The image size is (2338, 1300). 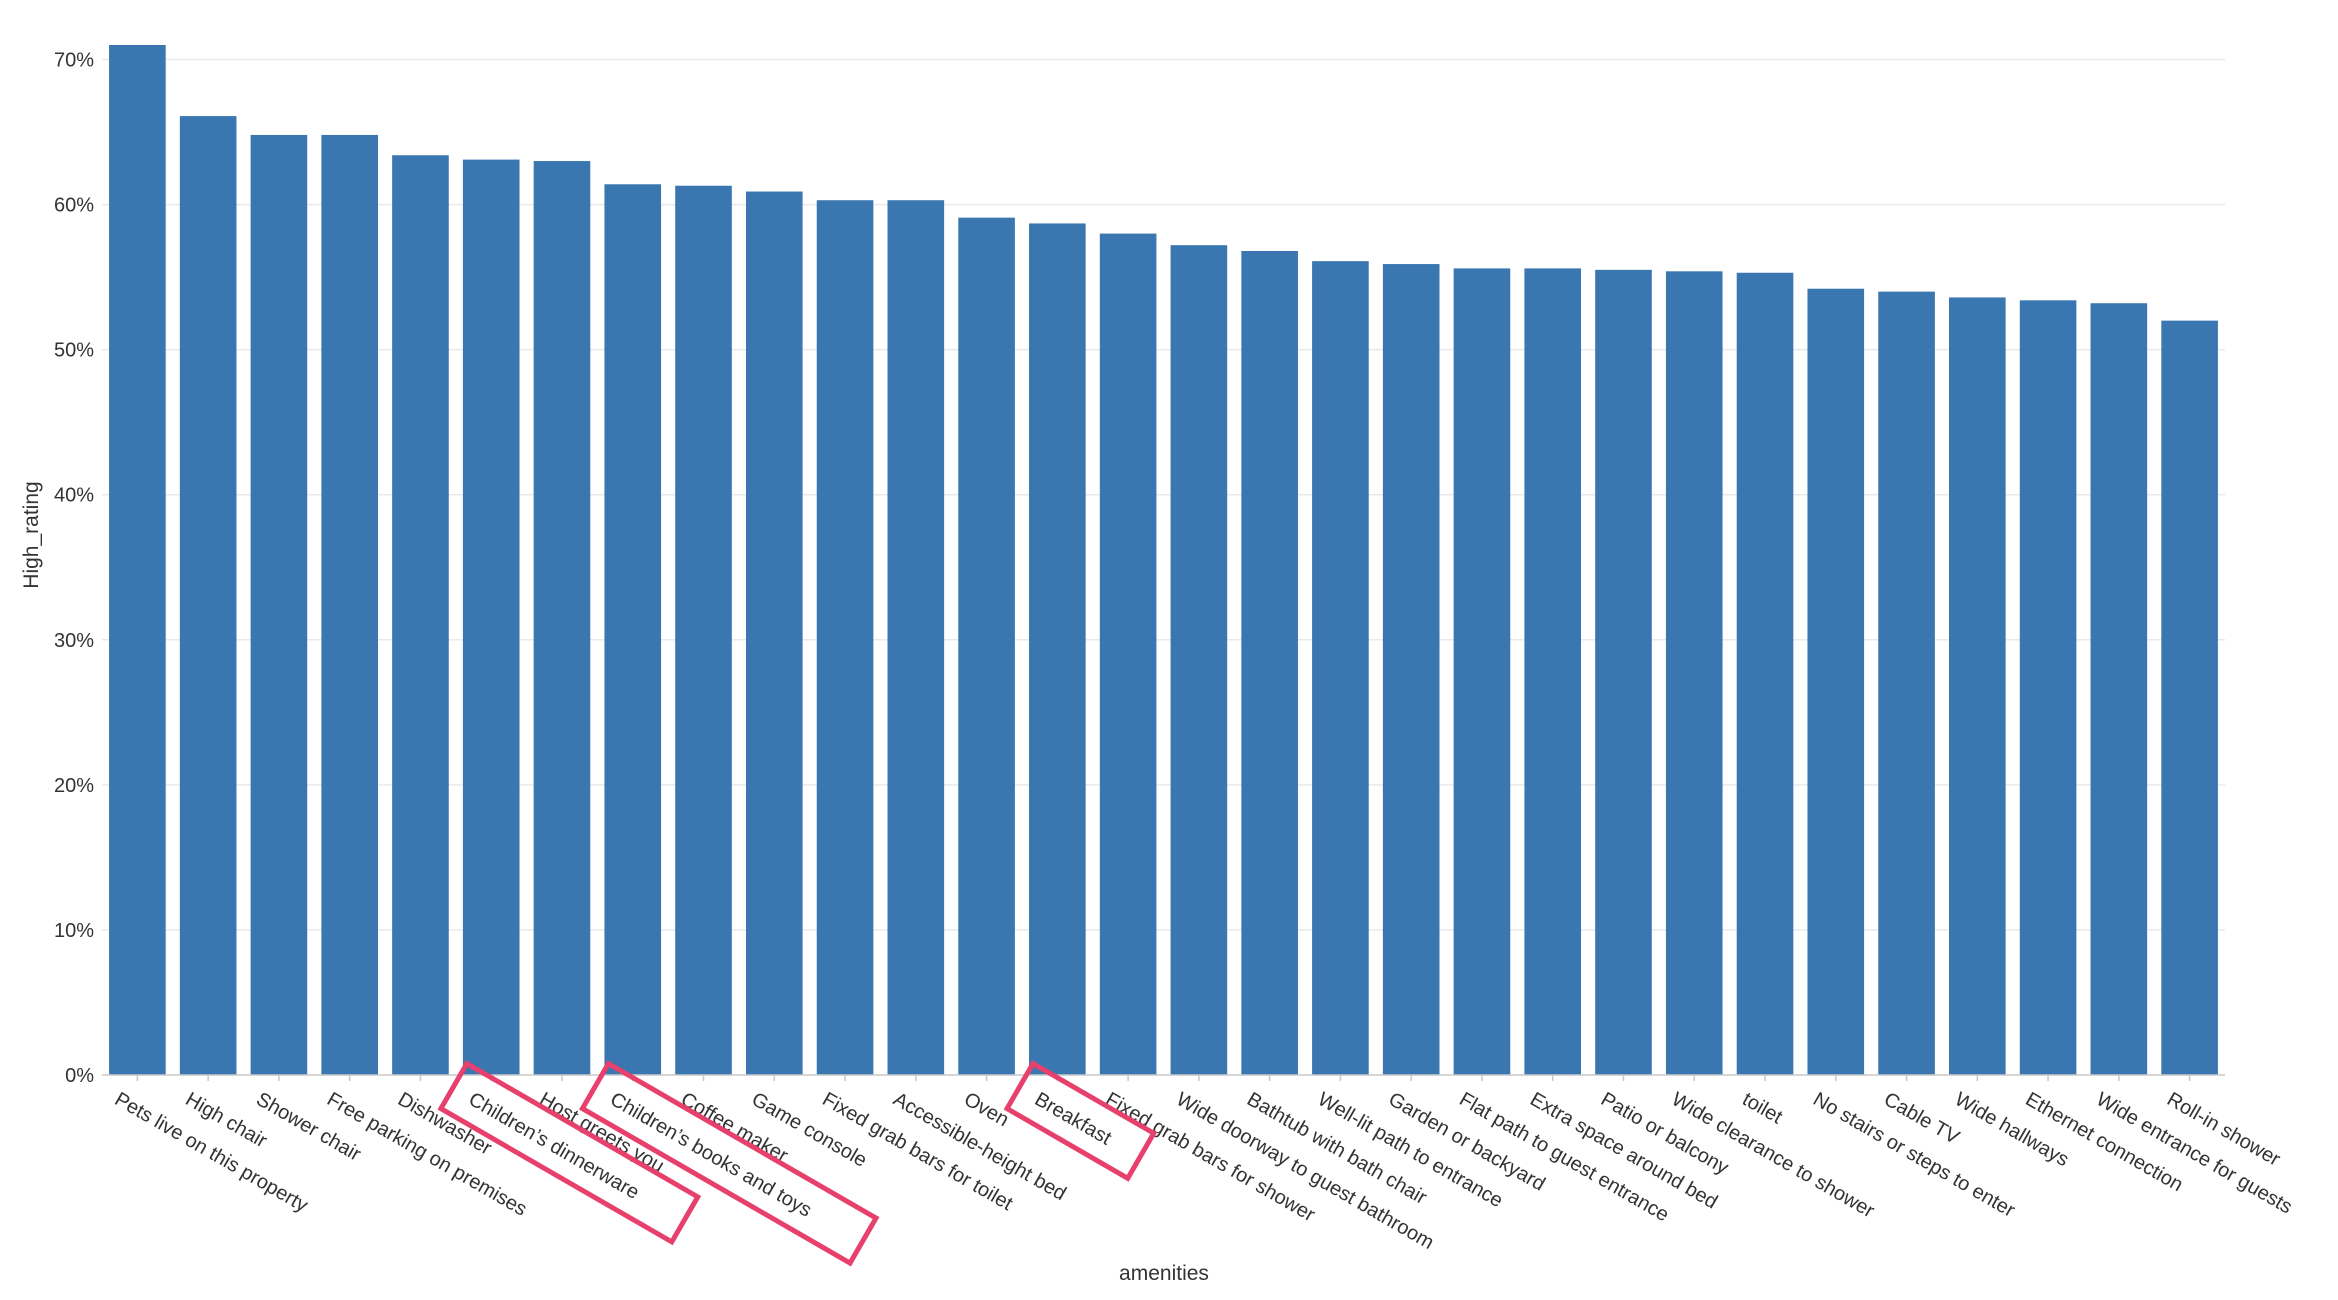 I want to click on x-tick-label: Breakfast, so click(x=1073, y=1119).